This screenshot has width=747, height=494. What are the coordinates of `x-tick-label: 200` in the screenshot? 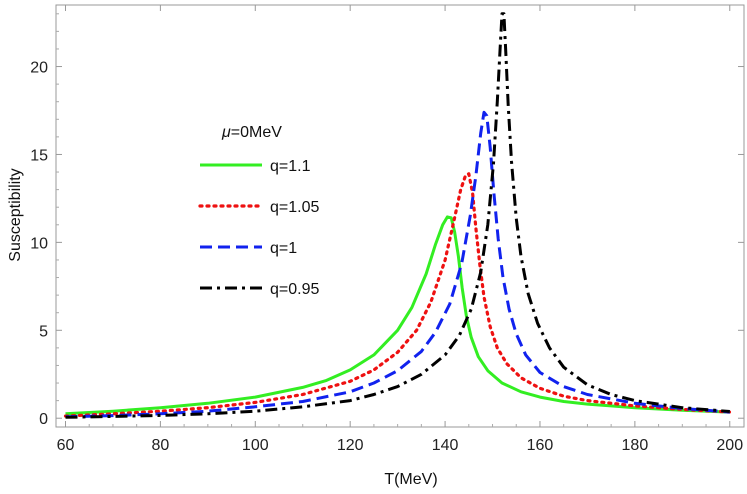 It's located at (729, 445).